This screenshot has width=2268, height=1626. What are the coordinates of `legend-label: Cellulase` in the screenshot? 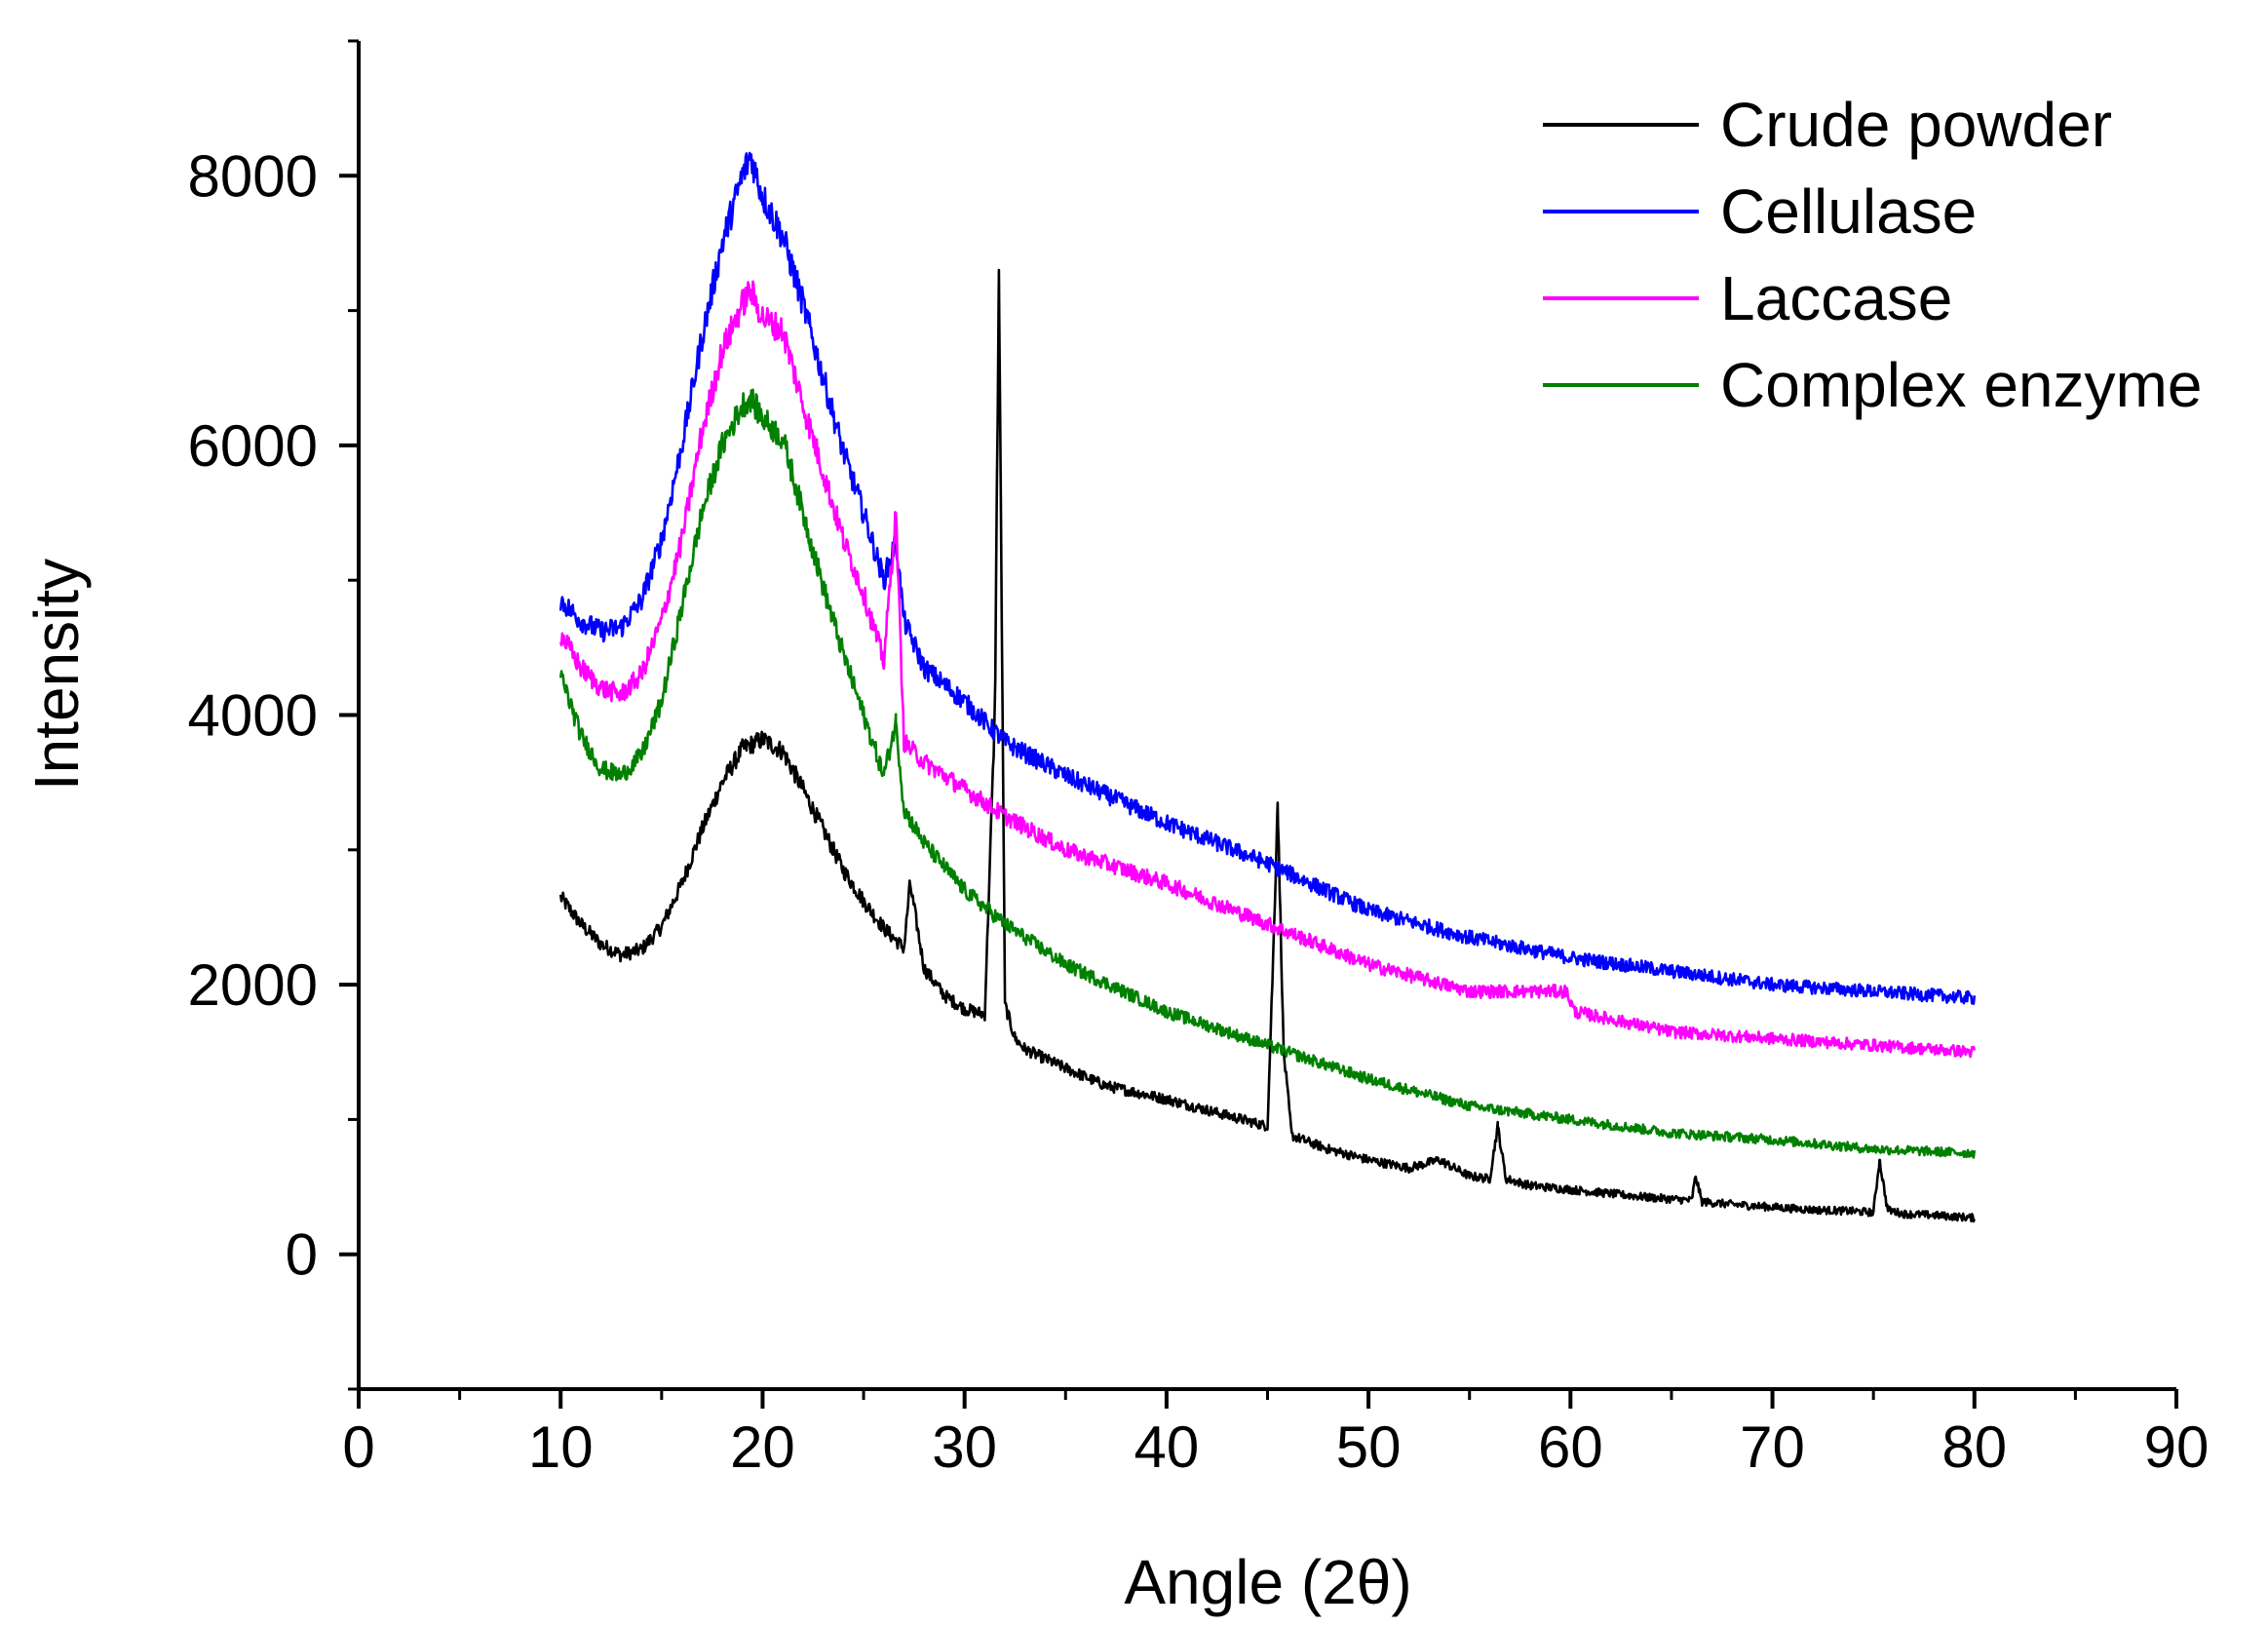 It's located at (1848, 212).